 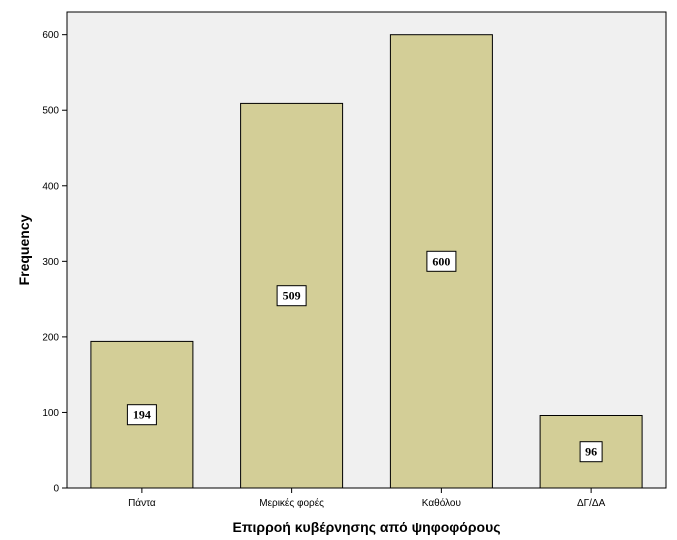 What do you see at coordinates (366, 527) in the screenshot?
I see `x-axis-title: Επιρροή κυβέρνησης από ψηφοφόρους` at bounding box center [366, 527].